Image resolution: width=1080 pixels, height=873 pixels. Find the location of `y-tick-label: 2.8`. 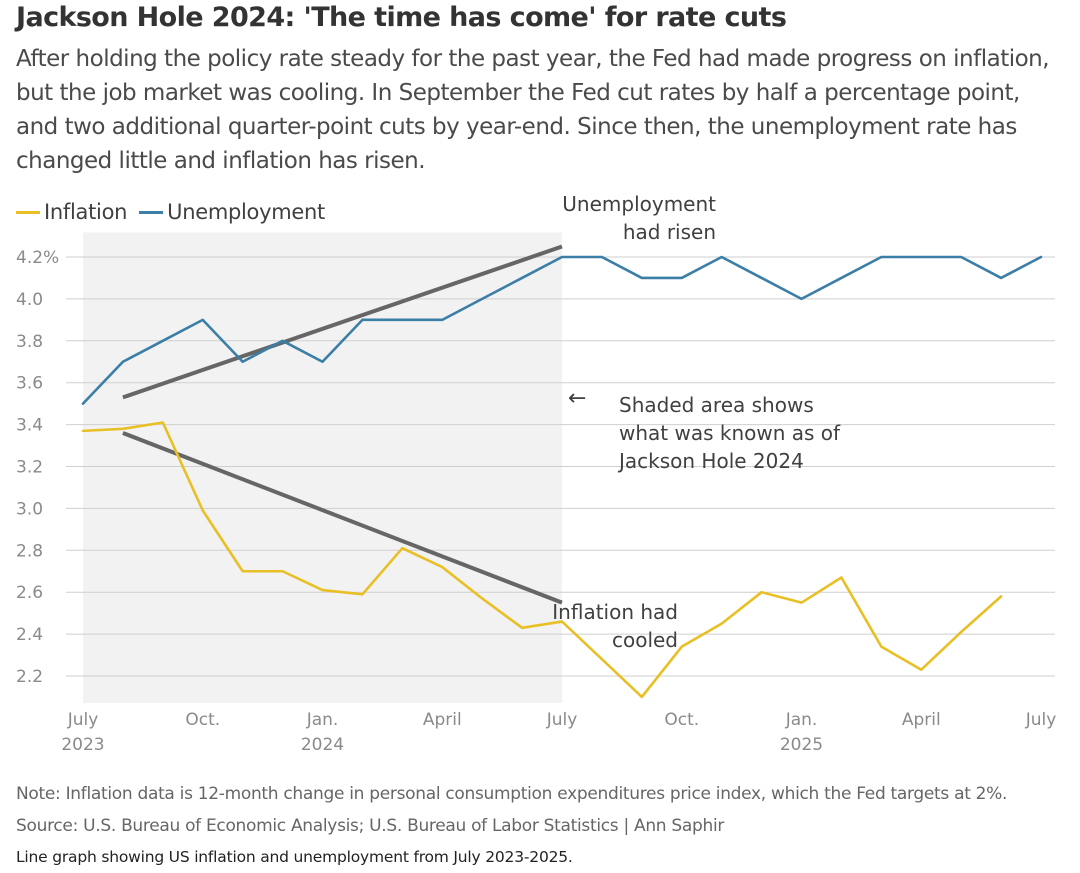

y-tick-label: 2.8 is located at coordinates (29, 551).